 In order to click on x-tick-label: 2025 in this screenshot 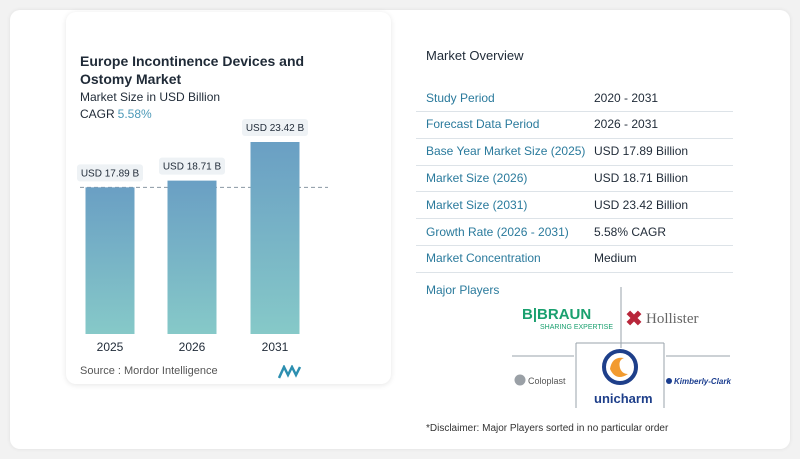, I will do `click(110, 347)`.